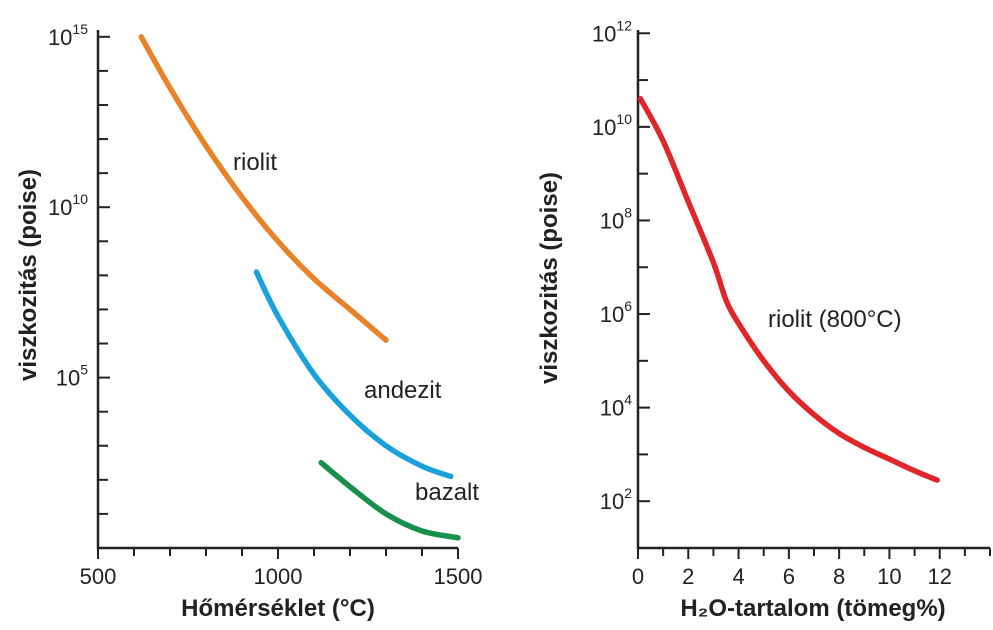  What do you see at coordinates (812, 608) in the screenshot?
I see `right-x-axis-title: H₂O-tartalom (tömeg%)` at bounding box center [812, 608].